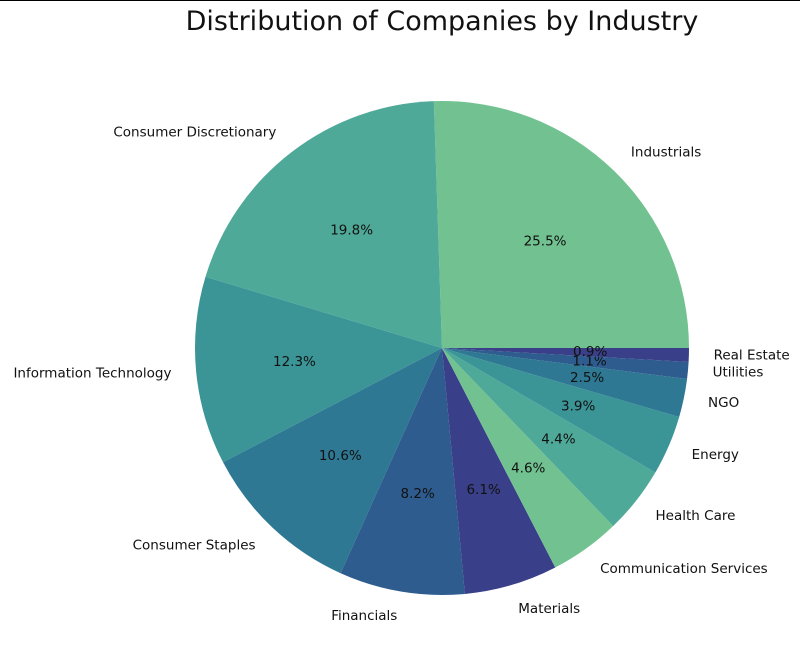 This screenshot has height=662, width=800. Describe the element at coordinates (587, 378) in the screenshot. I see `slice-percent-ngo: 2.5%` at that location.